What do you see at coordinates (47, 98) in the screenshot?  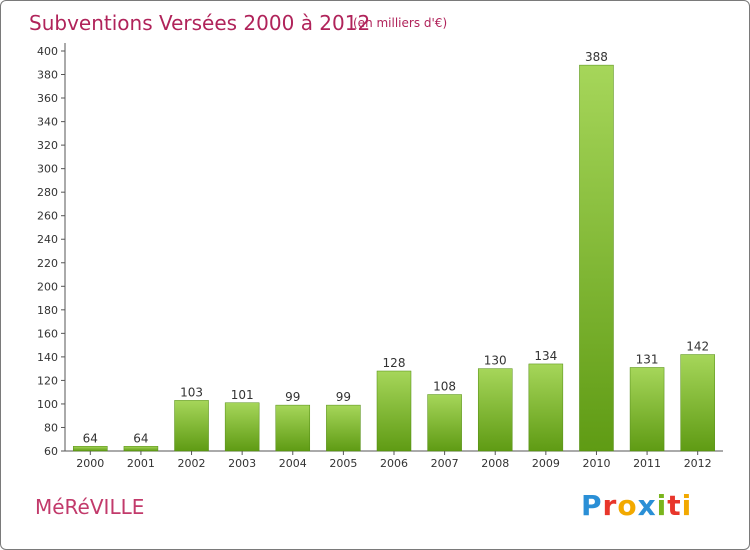 I see `y-tick-label: 360` at bounding box center [47, 98].